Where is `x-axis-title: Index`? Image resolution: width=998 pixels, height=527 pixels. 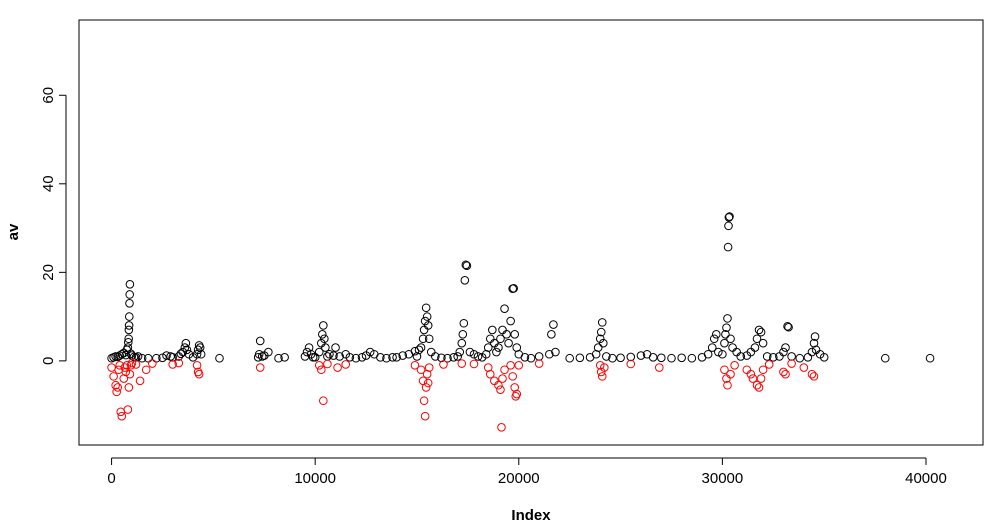 x-axis-title: Index is located at coordinates (531, 515).